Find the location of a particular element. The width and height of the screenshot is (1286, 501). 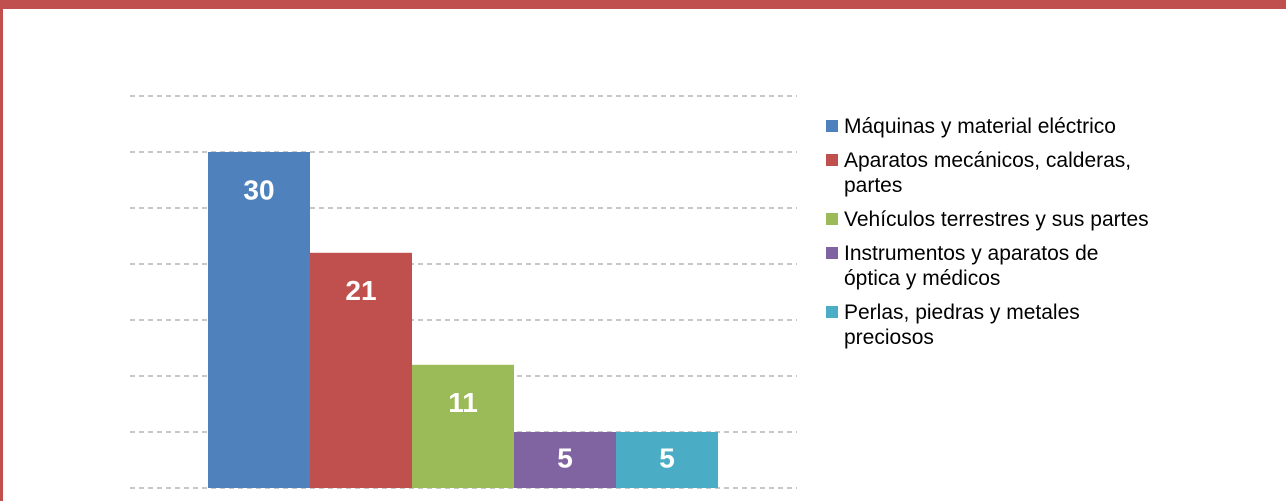

left-border is located at coordinates (1, 250).